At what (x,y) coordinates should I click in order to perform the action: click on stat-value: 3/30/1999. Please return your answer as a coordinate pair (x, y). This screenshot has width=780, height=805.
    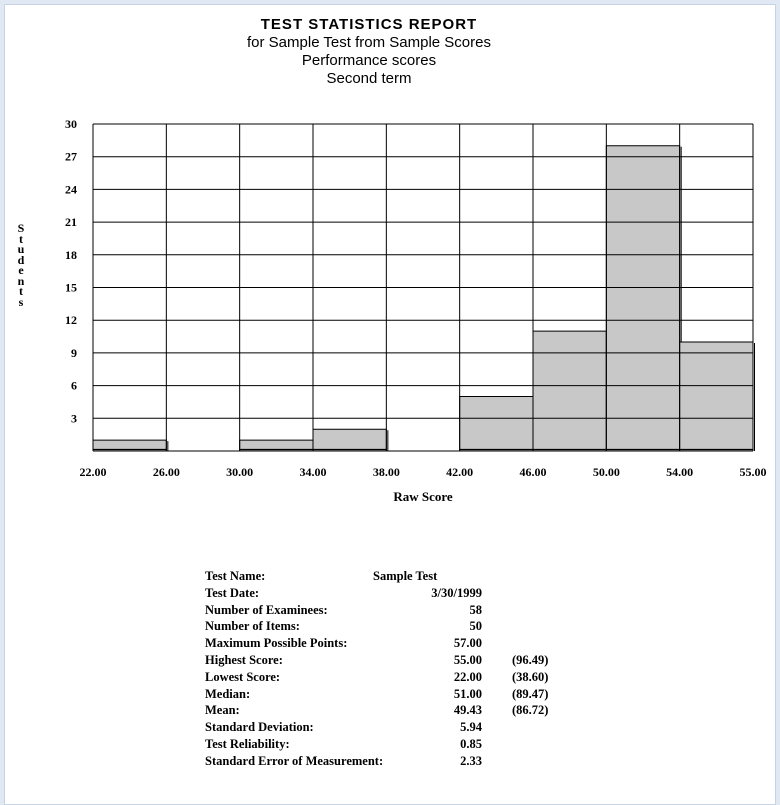
    Looking at the image, I should click on (456, 592).